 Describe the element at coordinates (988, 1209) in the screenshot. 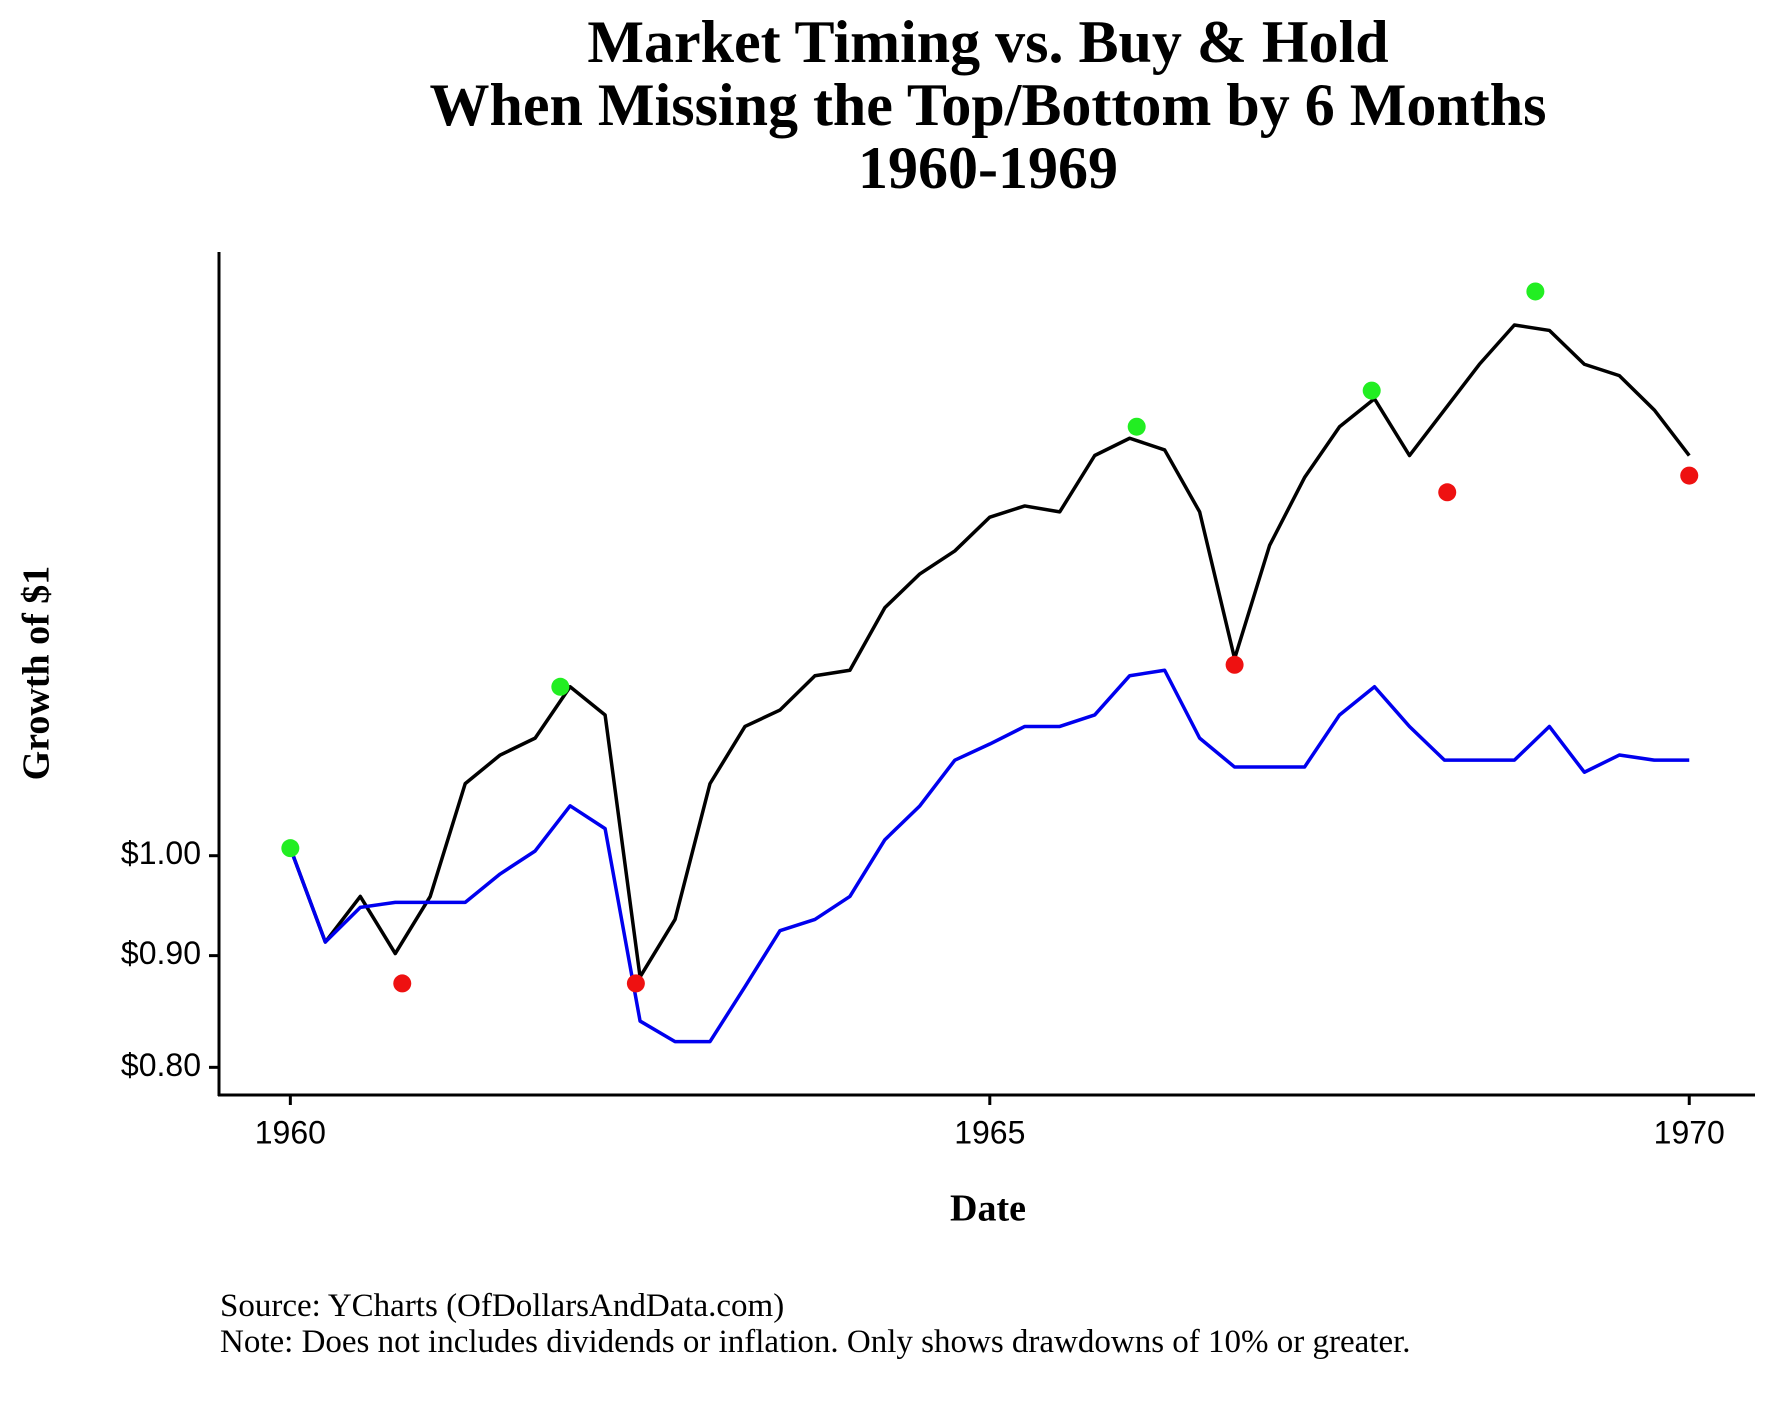

I see `x-axis-title: Date` at that location.